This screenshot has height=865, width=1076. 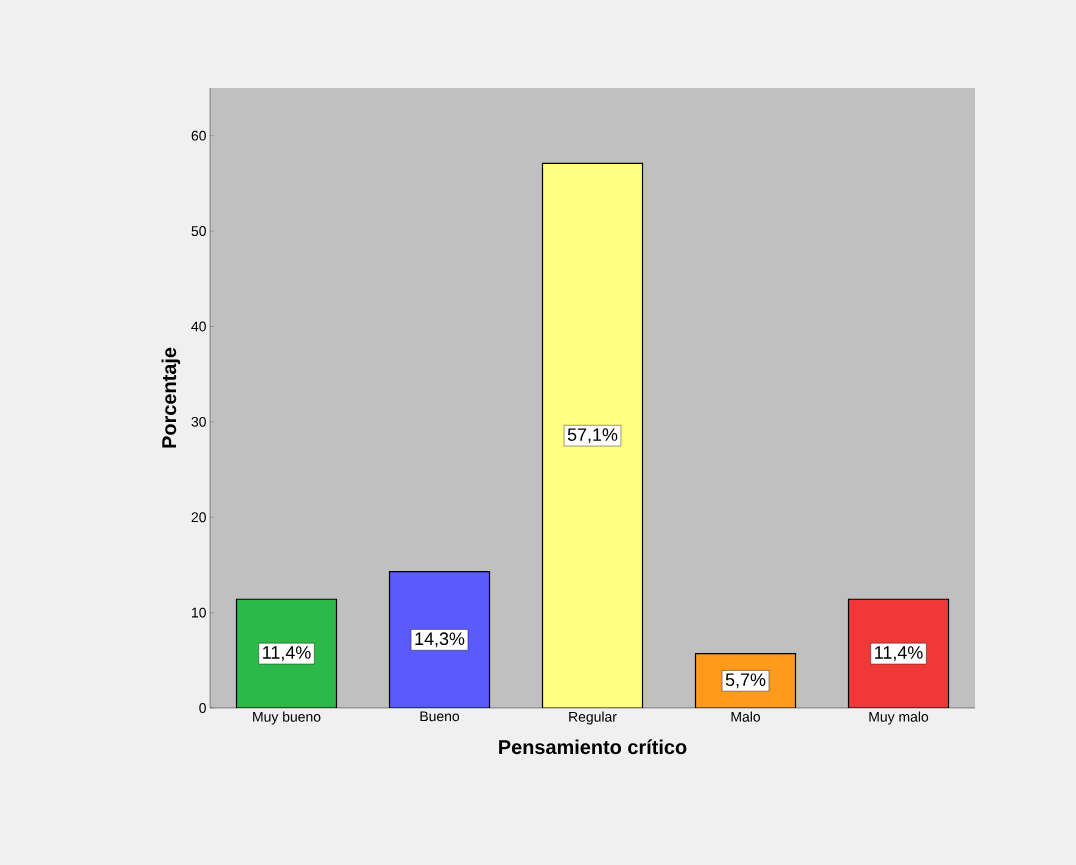 What do you see at coordinates (171, 397) in the screenshot?
I see `y-axis-title: Porcentaje` at bounding box center [171, 397].